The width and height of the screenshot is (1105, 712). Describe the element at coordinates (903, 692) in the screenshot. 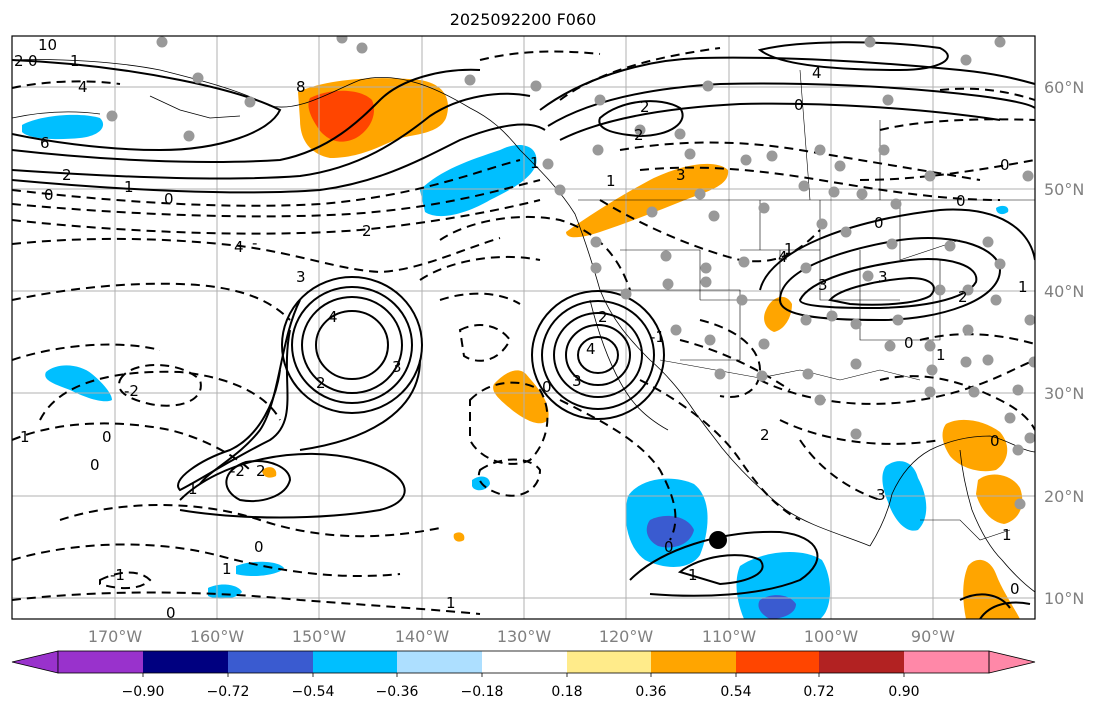

I see `colorbar-tick-label: 0.90` at that location.